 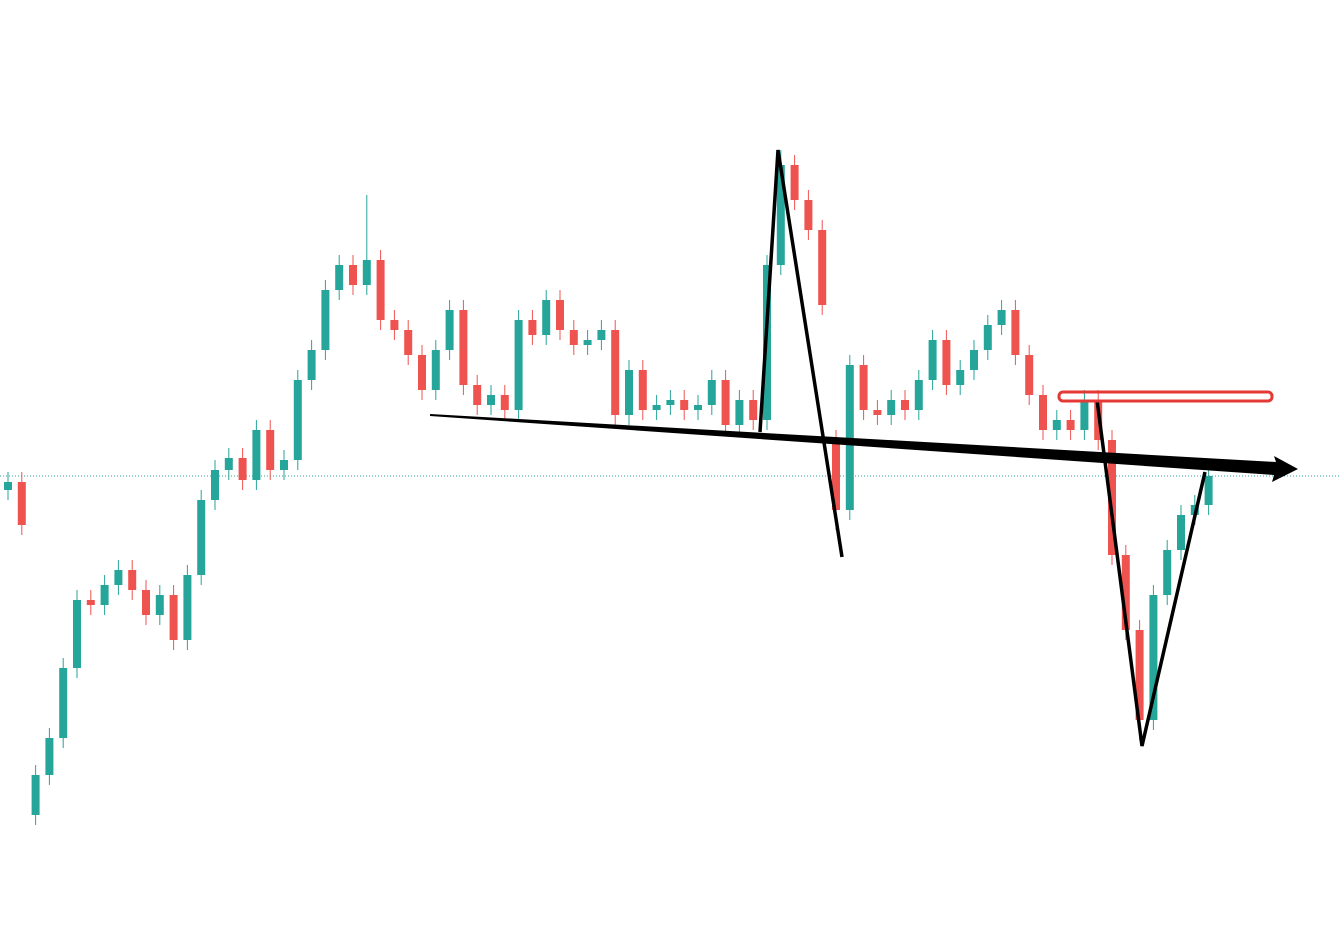 What do you see at coordinates (1165, 396) in the screenshot?
I see `resistance-box` at bounding box center [1165, 396].